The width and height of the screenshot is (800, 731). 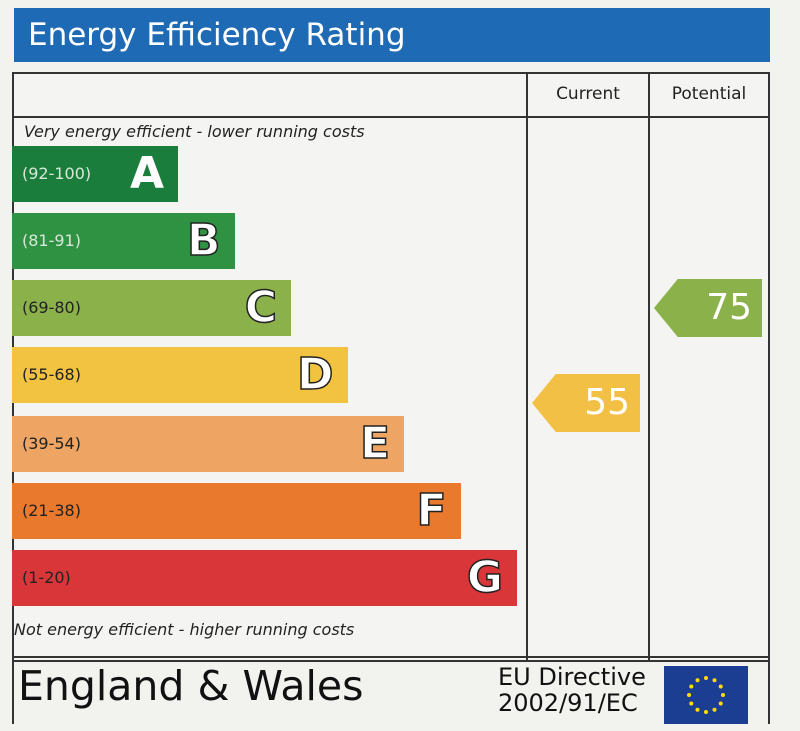 What do you see at coordinates (588, 94) in the screenshot?
I see `column-header-current: Current` at bounding box center [588, 94].